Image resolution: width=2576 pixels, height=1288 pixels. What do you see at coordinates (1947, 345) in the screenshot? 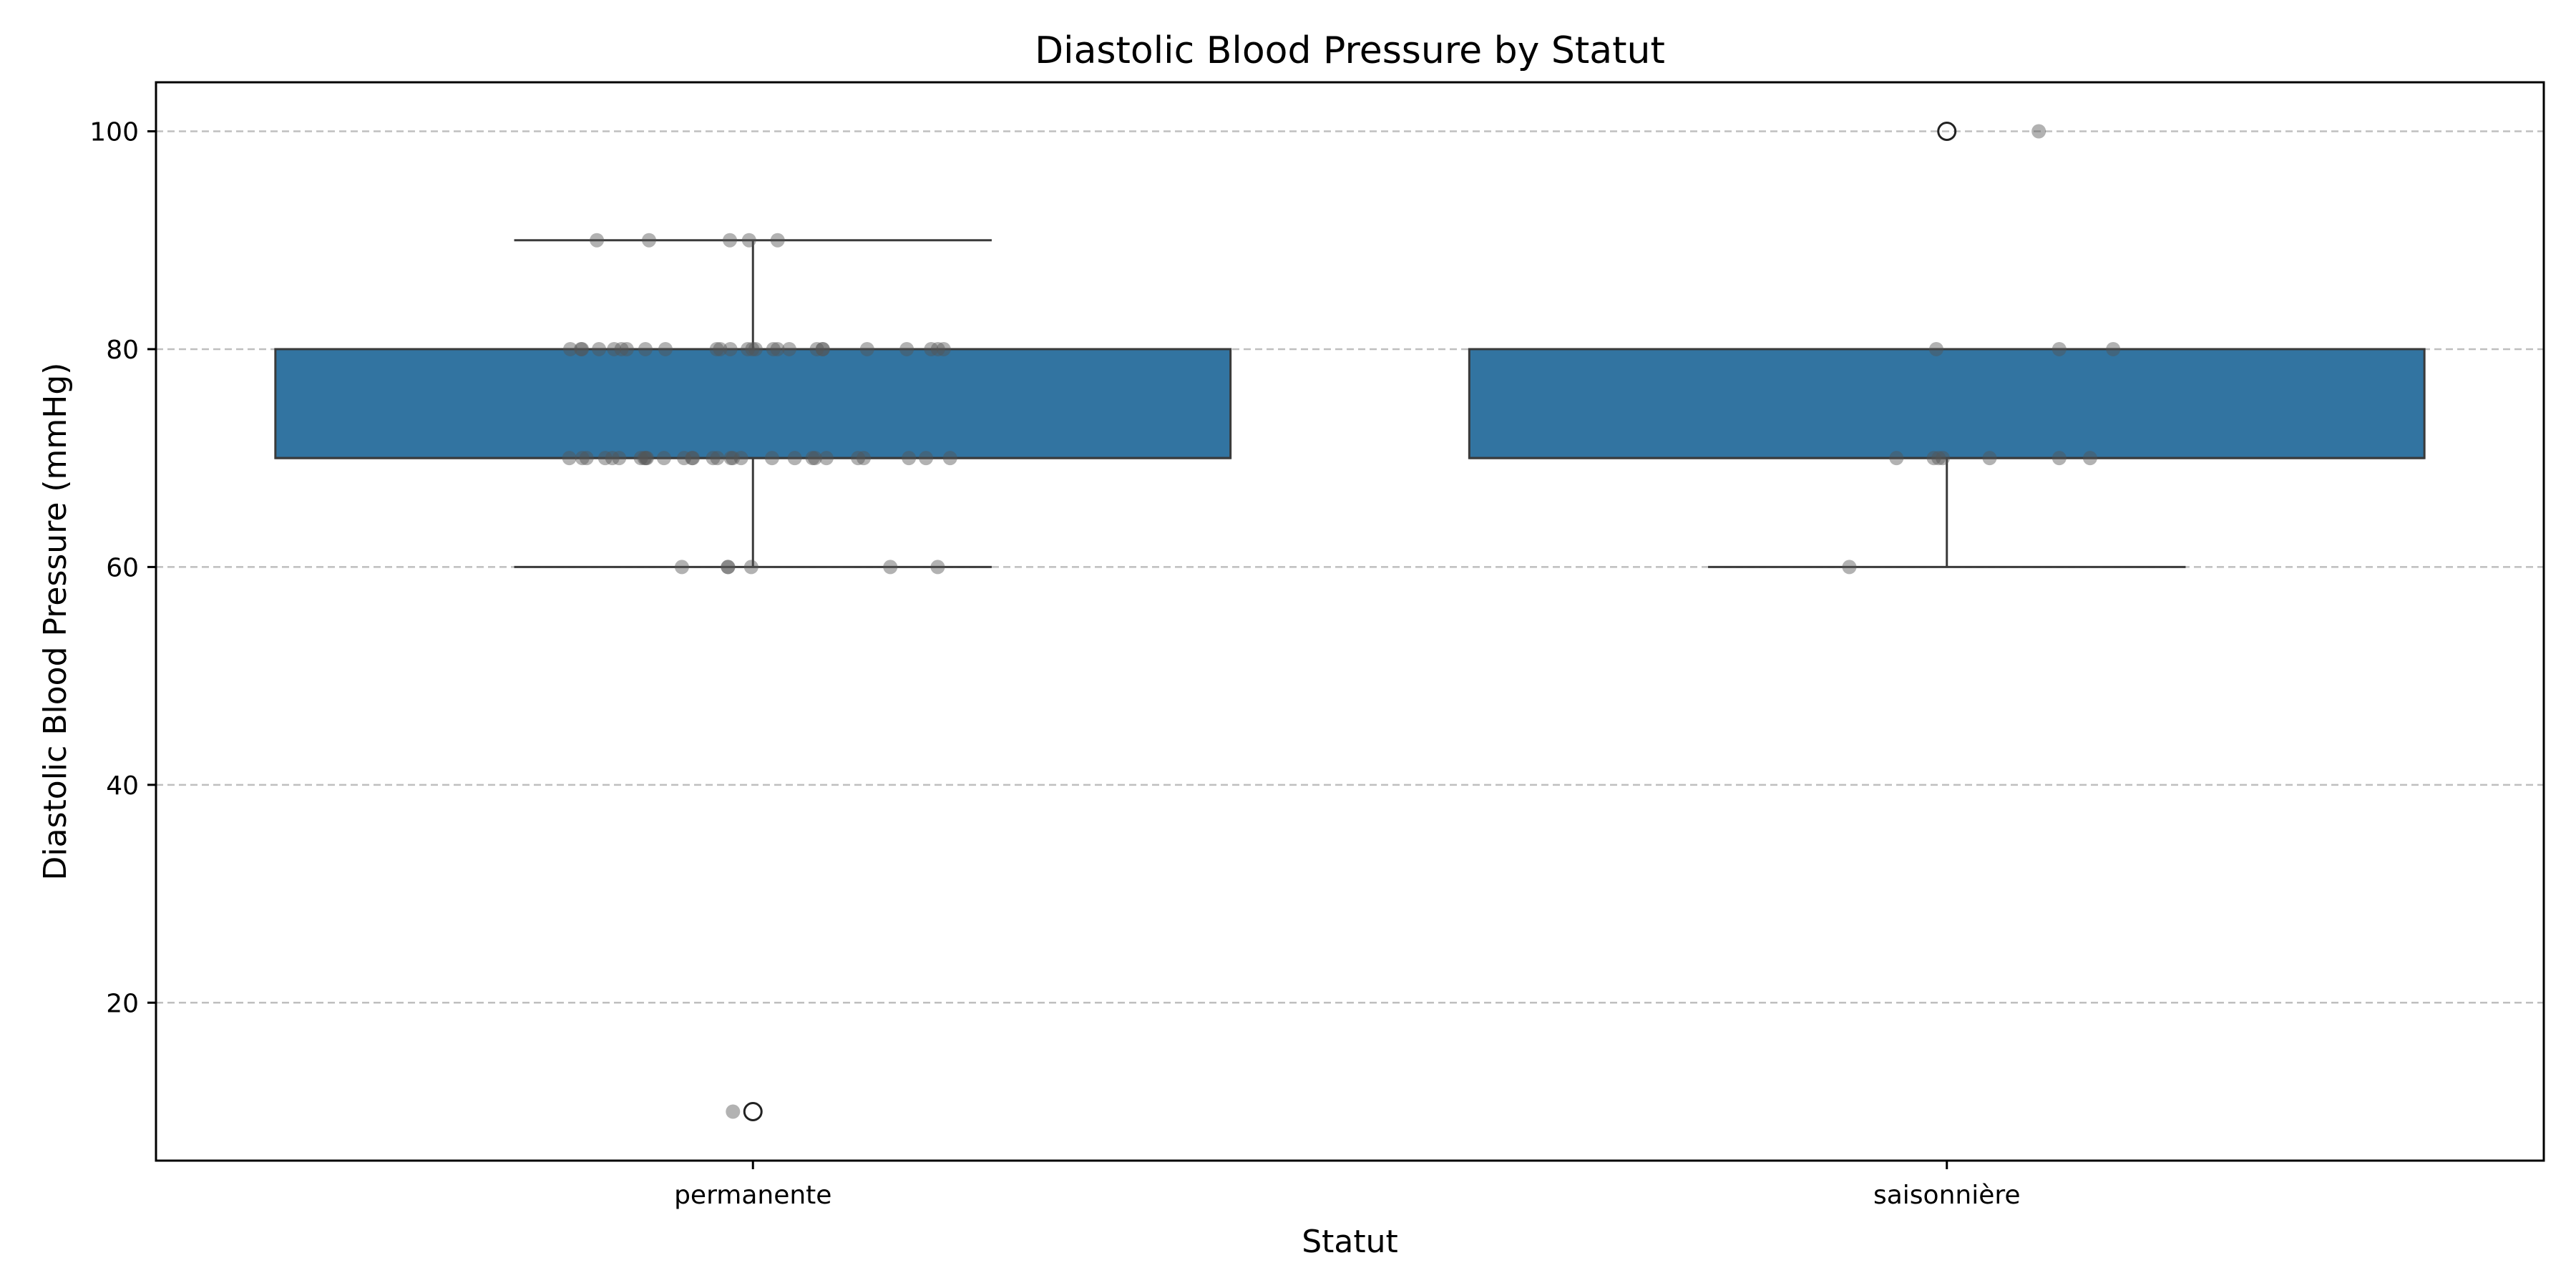
I see `box-group` at bounding box center [1947, 345].